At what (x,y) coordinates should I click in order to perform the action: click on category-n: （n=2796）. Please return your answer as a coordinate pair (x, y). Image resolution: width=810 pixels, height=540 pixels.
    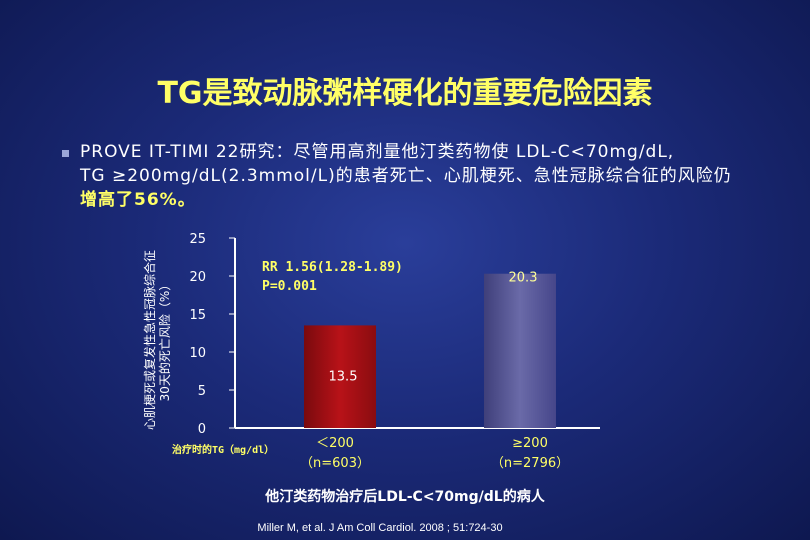
    Looking at the image, I should click on (530, 463).